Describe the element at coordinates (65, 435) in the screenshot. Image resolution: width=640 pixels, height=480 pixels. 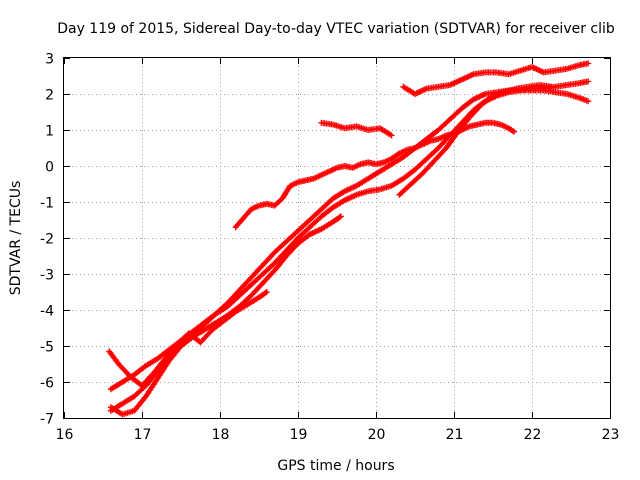
I see `x-tick-label: 16` at that location.